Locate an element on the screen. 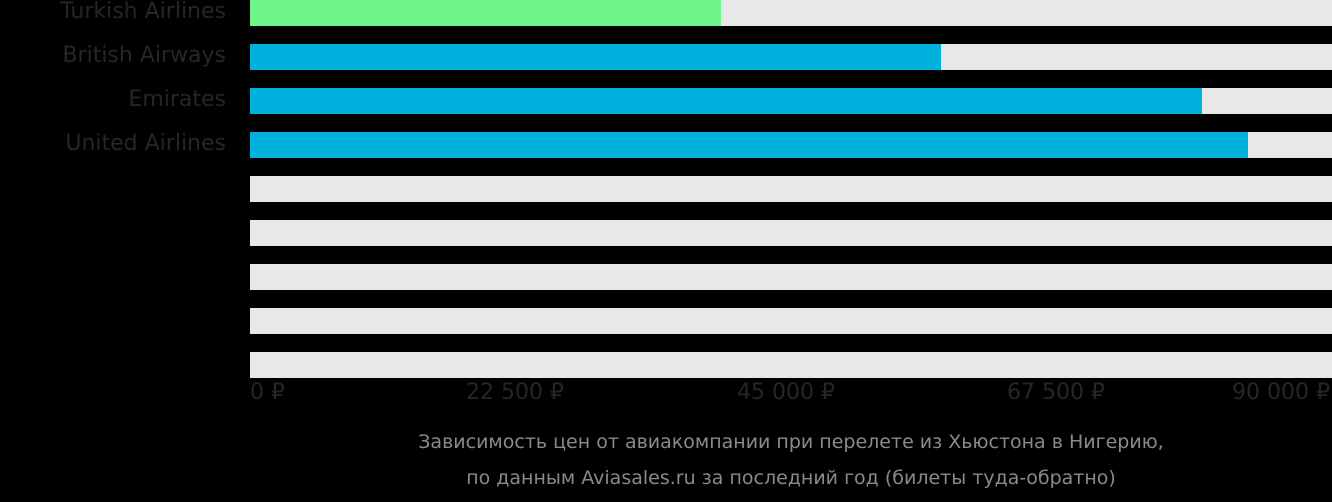  chart-row: United Airlines is located at coordinates (666, 144).